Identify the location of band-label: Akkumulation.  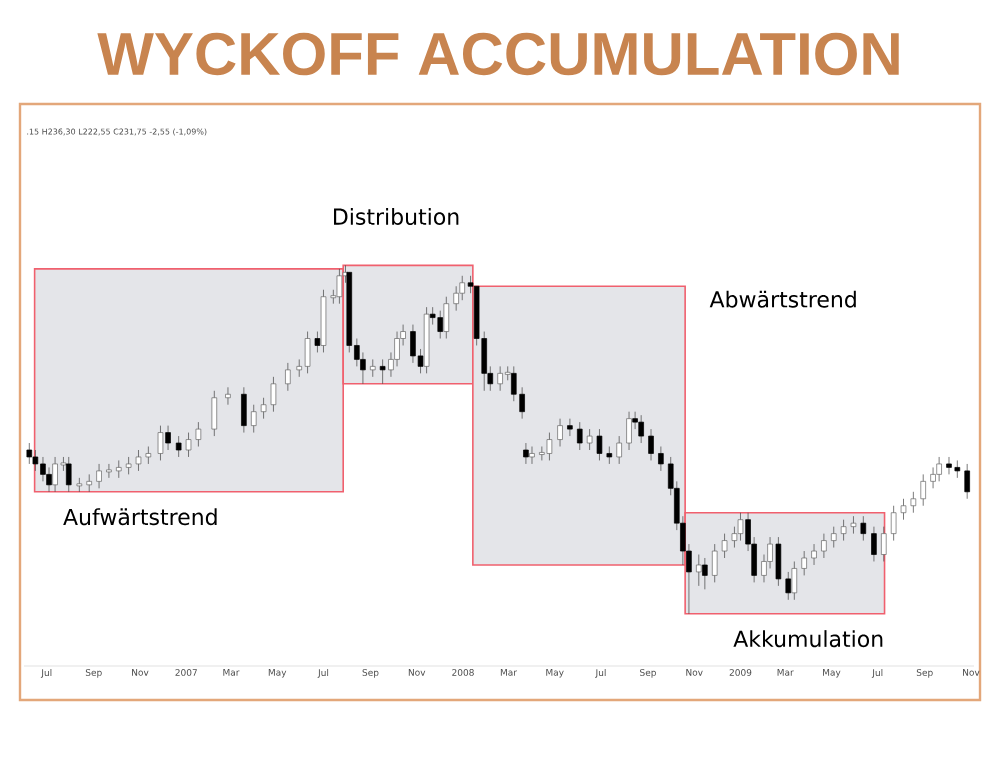
(808, 639).